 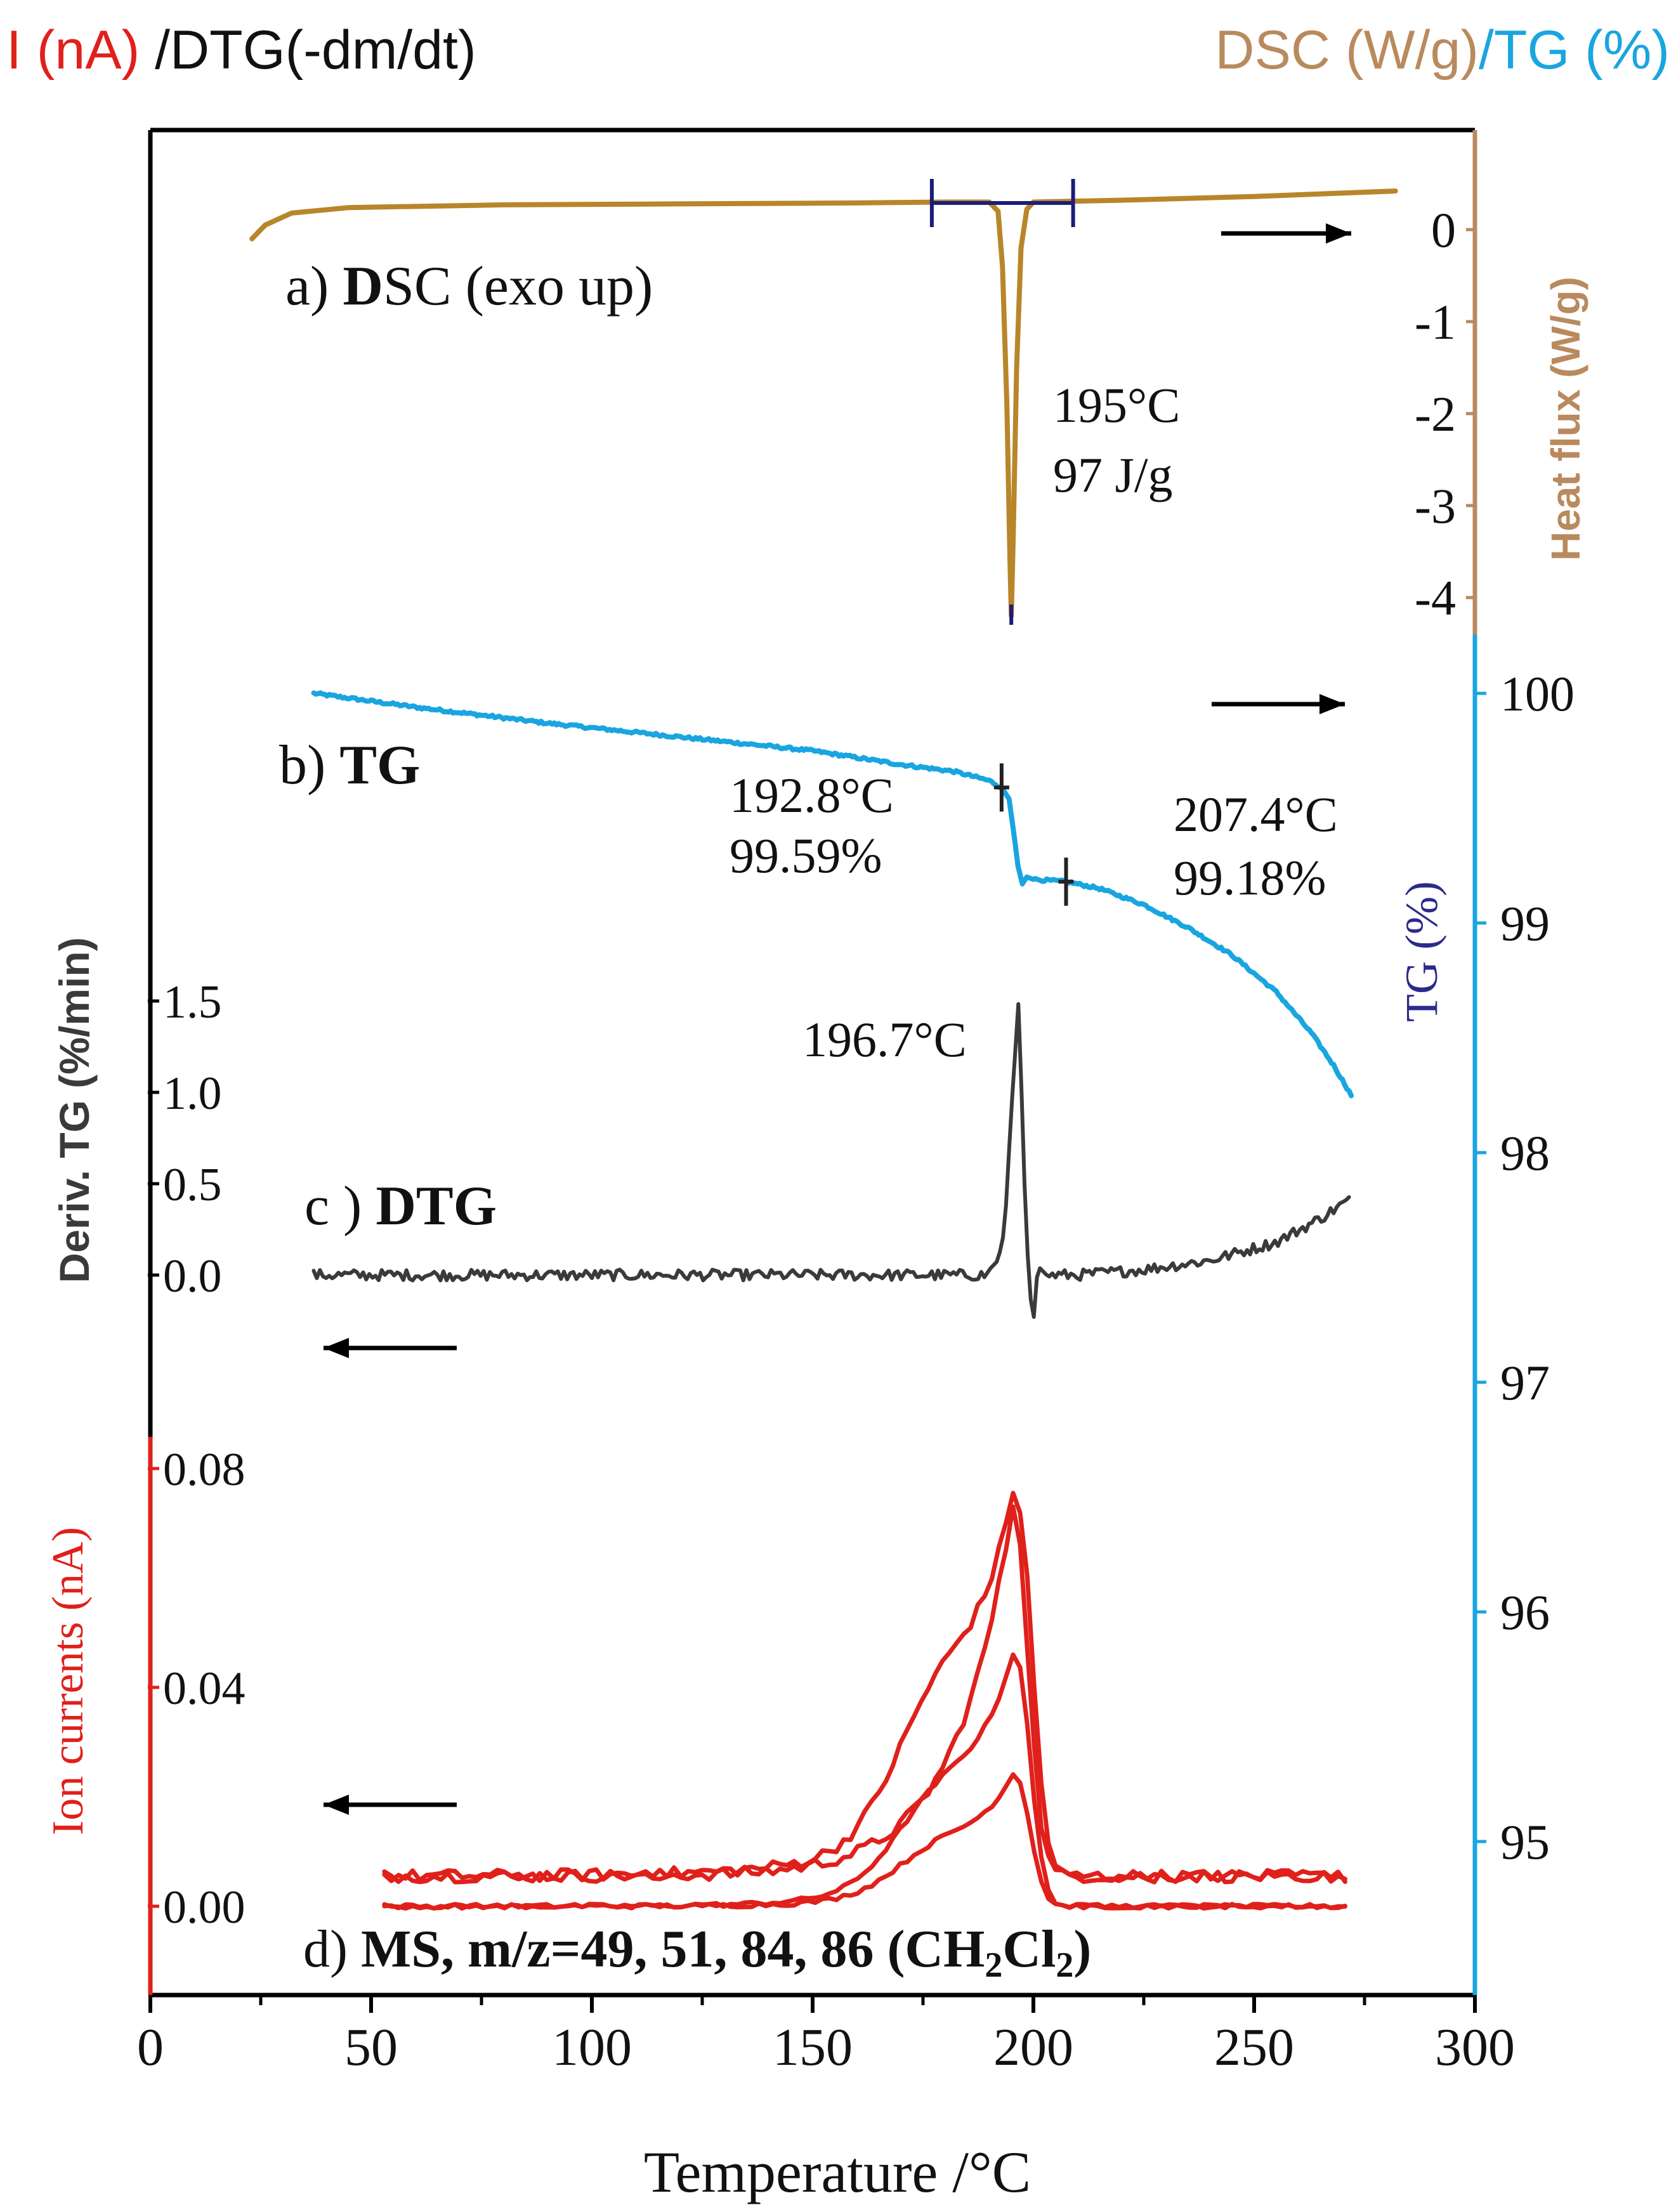 I want to click on dtg-y-tick-label: 1.0, so click(x=192, y=1094).